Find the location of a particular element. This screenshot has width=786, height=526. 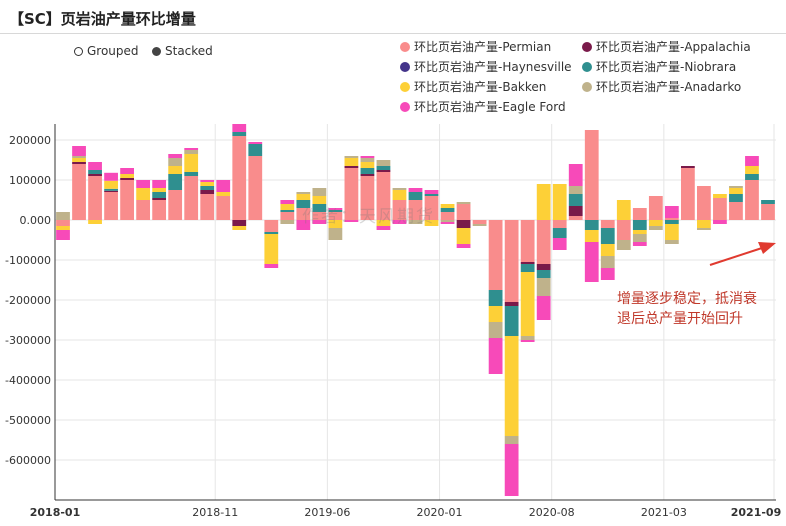

legend-item-eagle-ford: 环比页岩油产量-Eagle Ford is located at coordinates (483, 106).